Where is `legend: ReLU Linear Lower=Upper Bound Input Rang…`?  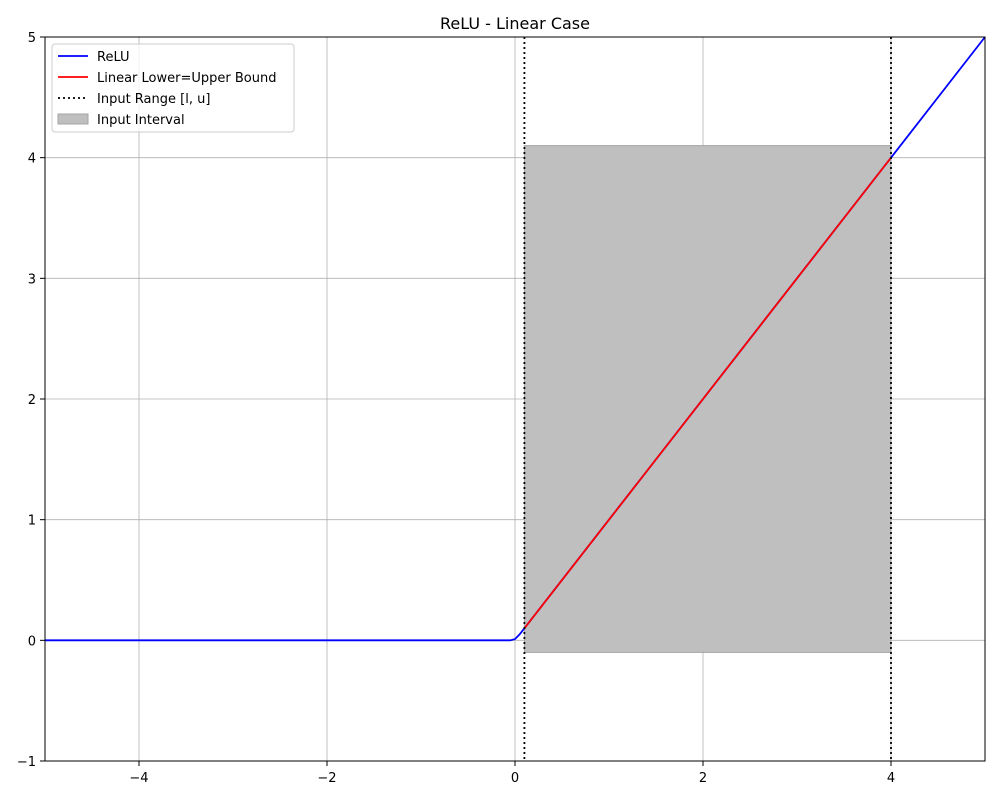
legend: ReLU Linear Lower=Upper Bound Input Rang… is located at coordinates (173, 88).